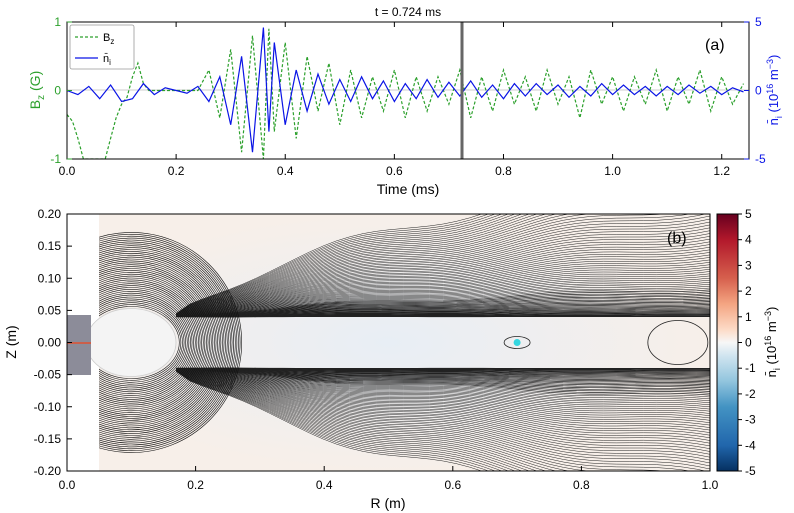  Describe the element at coordinates (50, 310) in the screenshot. I see `y-tick-label: 0.05` at that location.